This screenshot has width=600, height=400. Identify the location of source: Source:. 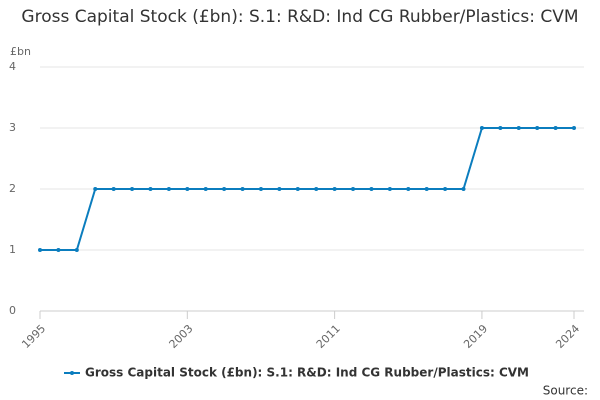
(565, 391).